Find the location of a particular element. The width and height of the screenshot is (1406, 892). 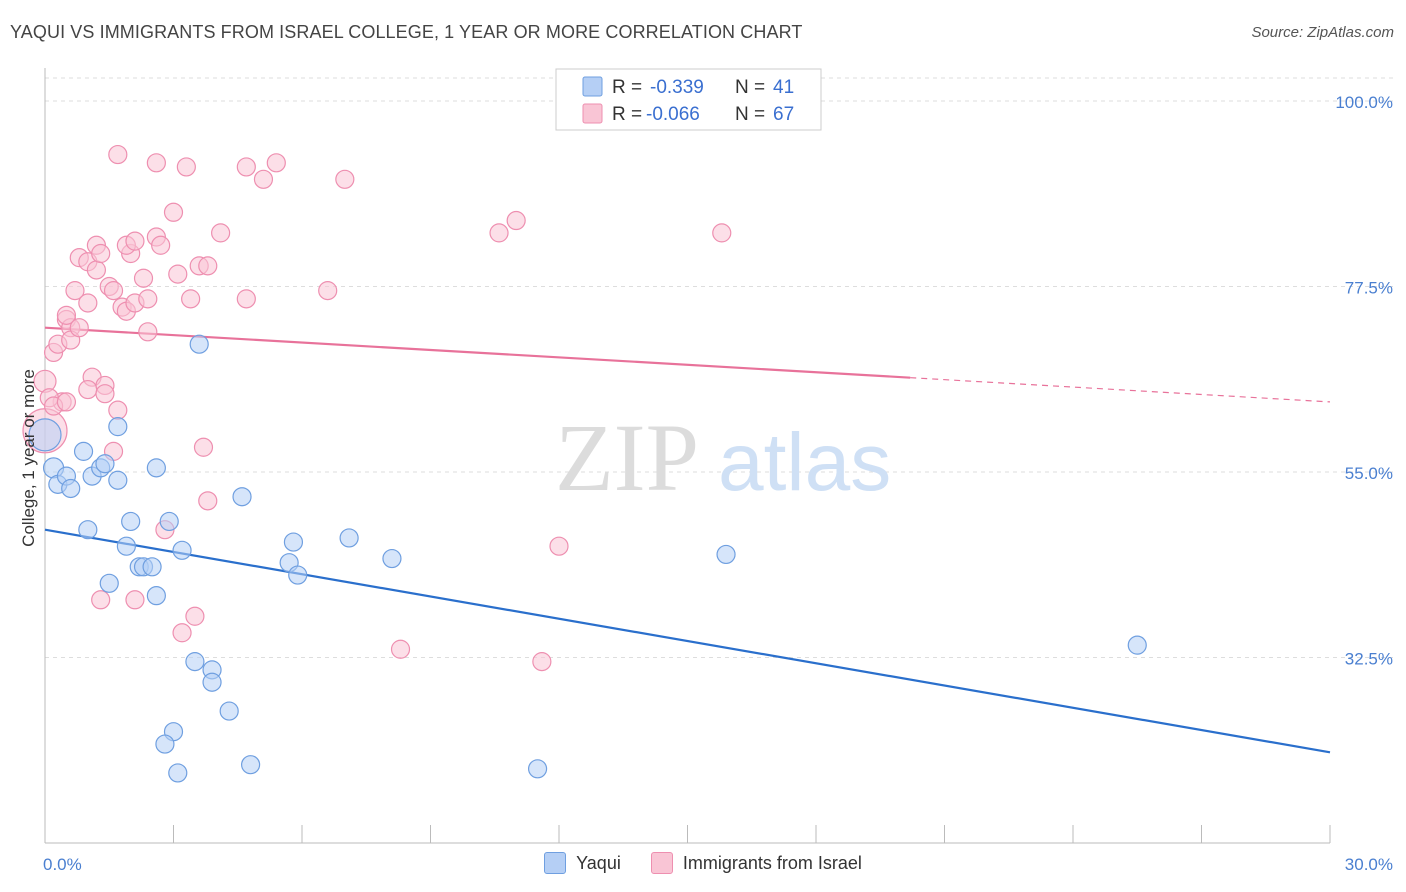

legend-n-value-2: 67 is located at coordinates (783, 114).